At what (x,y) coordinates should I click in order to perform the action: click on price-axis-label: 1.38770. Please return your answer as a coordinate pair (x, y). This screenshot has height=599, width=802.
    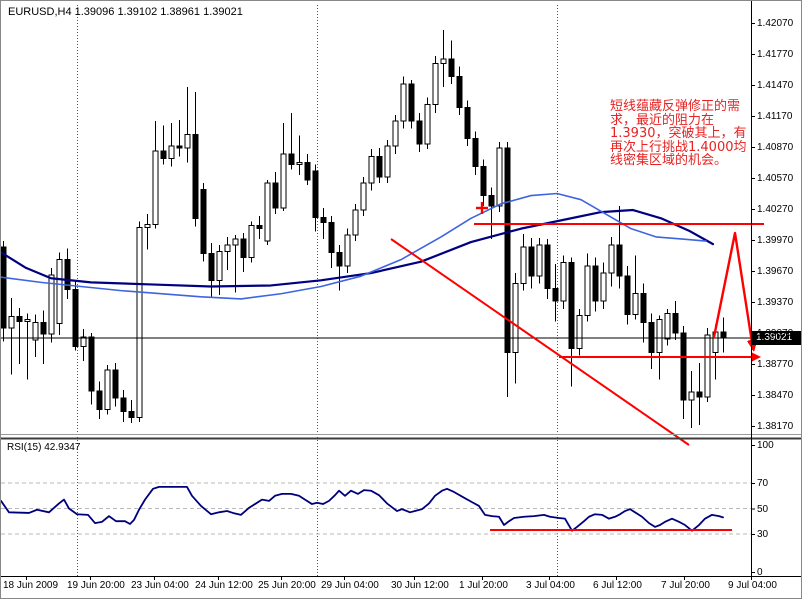
    Looking at the image, I should click on (775, 364).